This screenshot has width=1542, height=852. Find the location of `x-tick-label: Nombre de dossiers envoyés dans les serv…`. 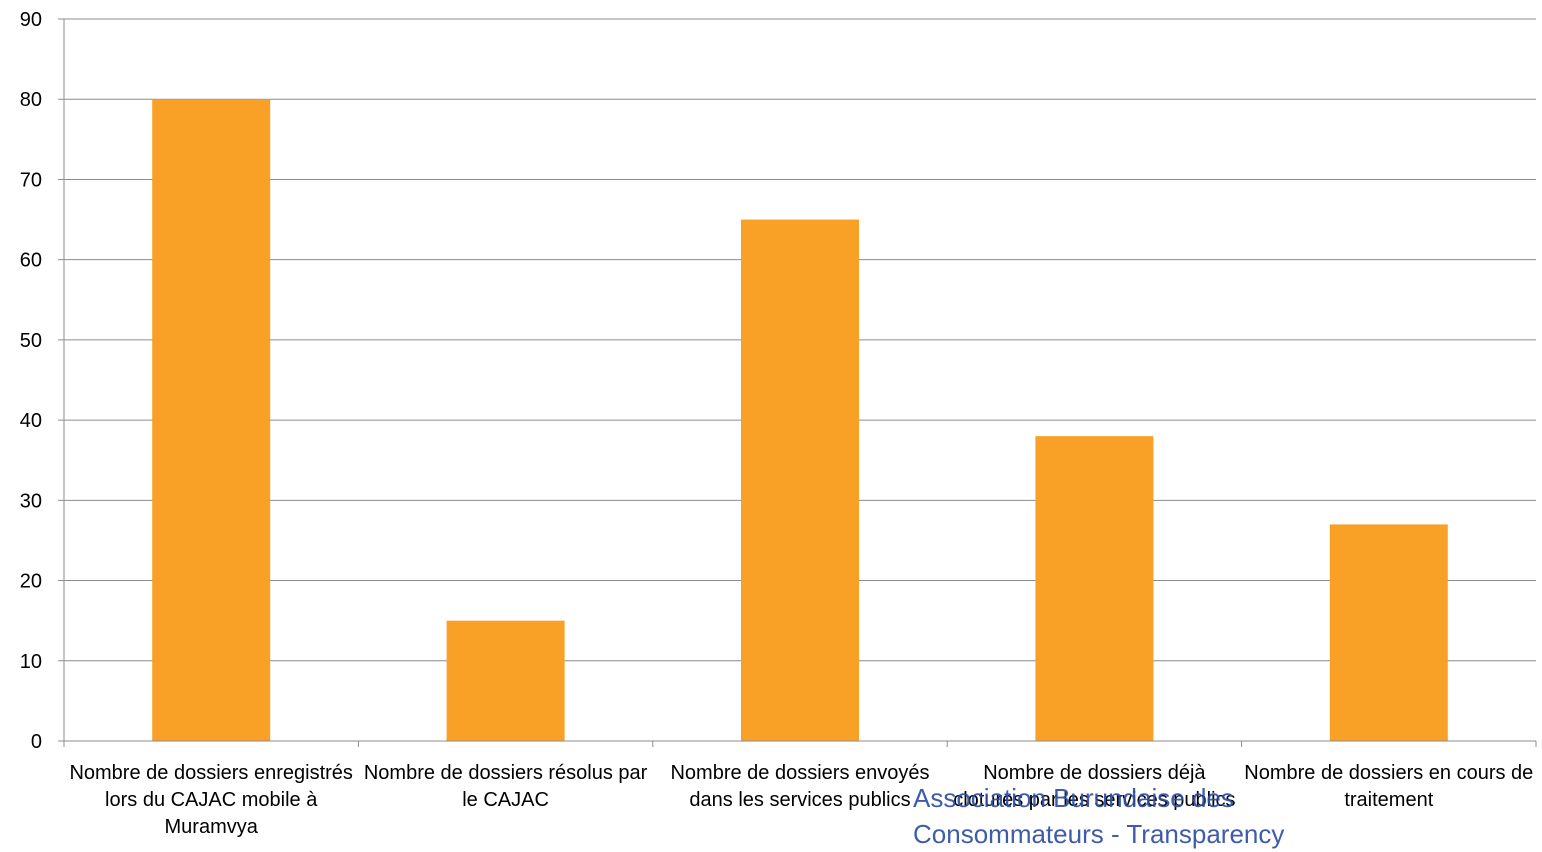

x-tick-label: Nombre de dossiers envoyés dans les serv… is located at coordinates (800, 786).